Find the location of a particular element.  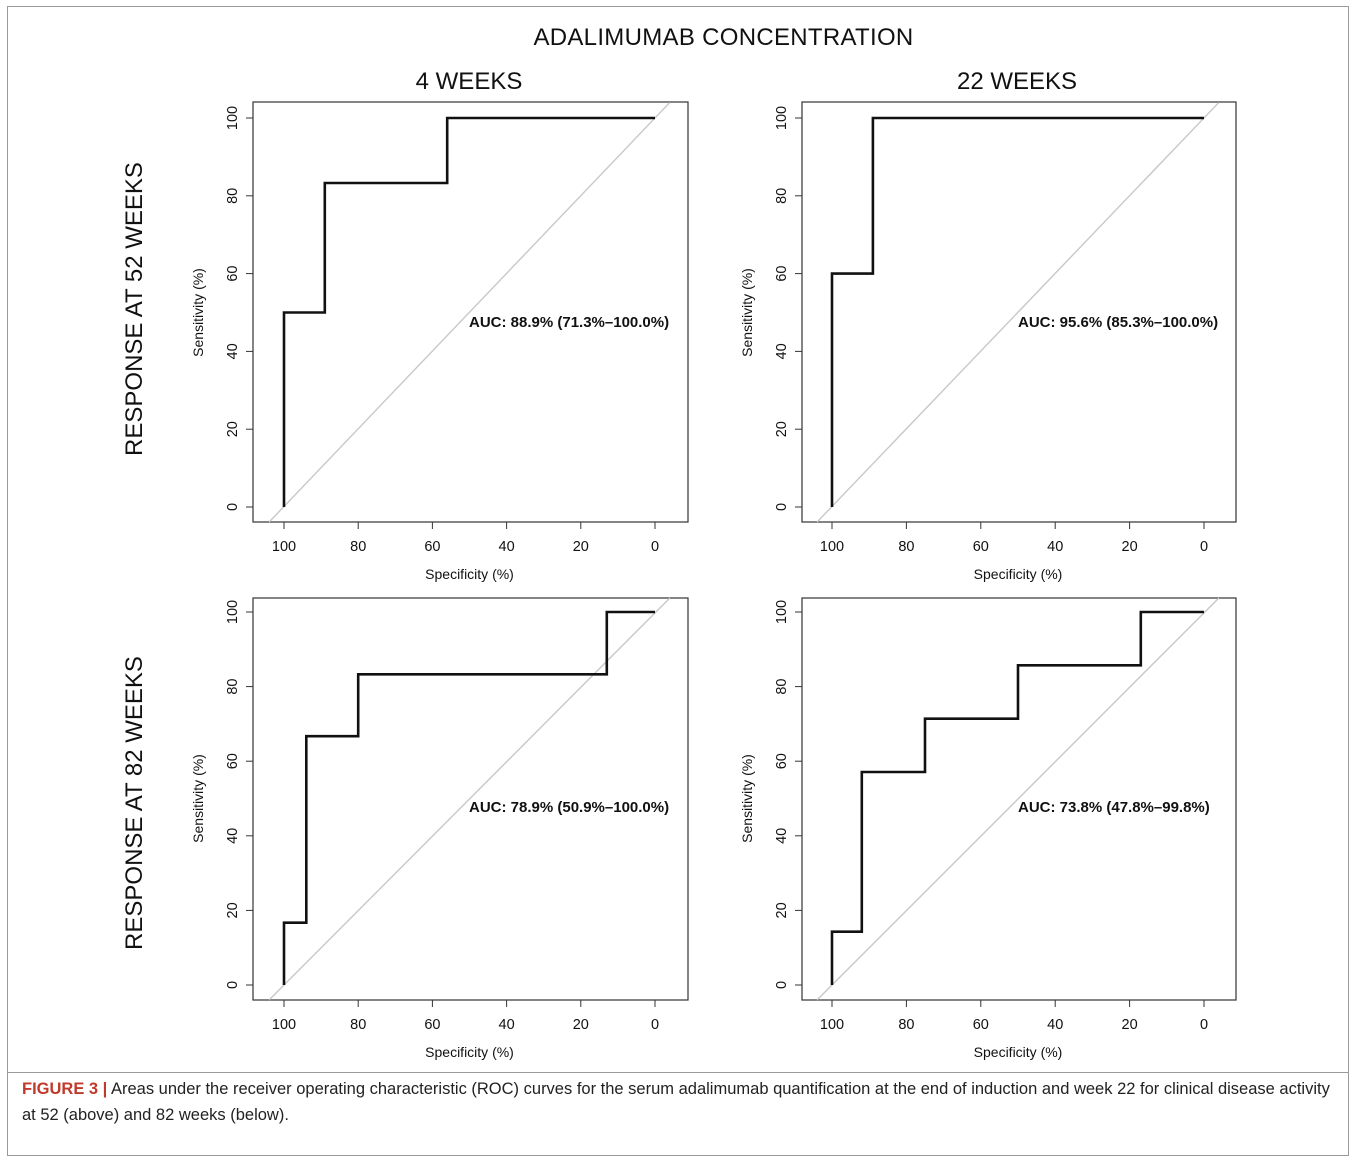

panel-1-x-tick-label: 20 is located at coordinates (581, 547).